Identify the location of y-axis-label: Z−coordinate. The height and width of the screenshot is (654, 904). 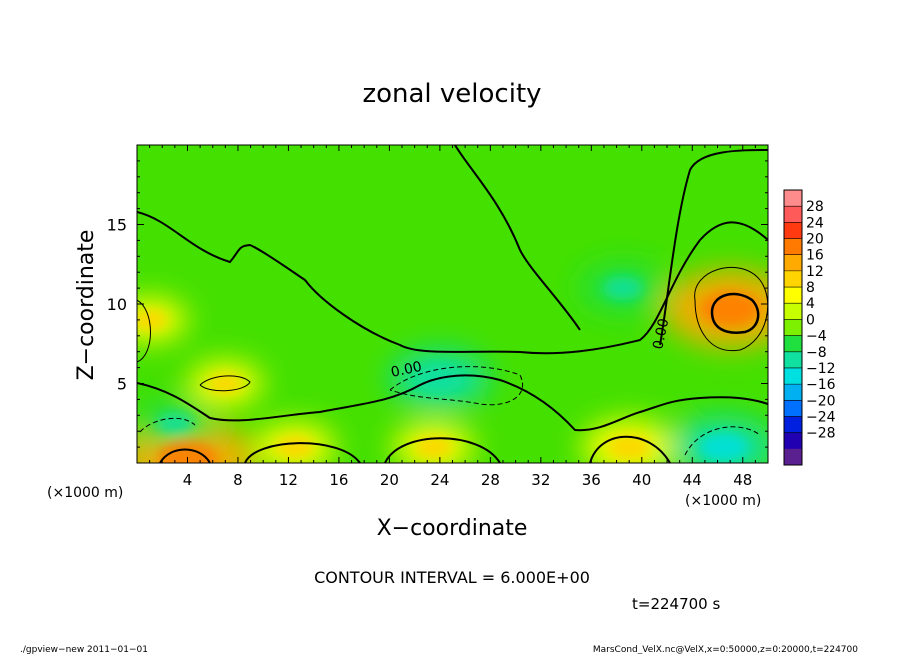
(86, 305).